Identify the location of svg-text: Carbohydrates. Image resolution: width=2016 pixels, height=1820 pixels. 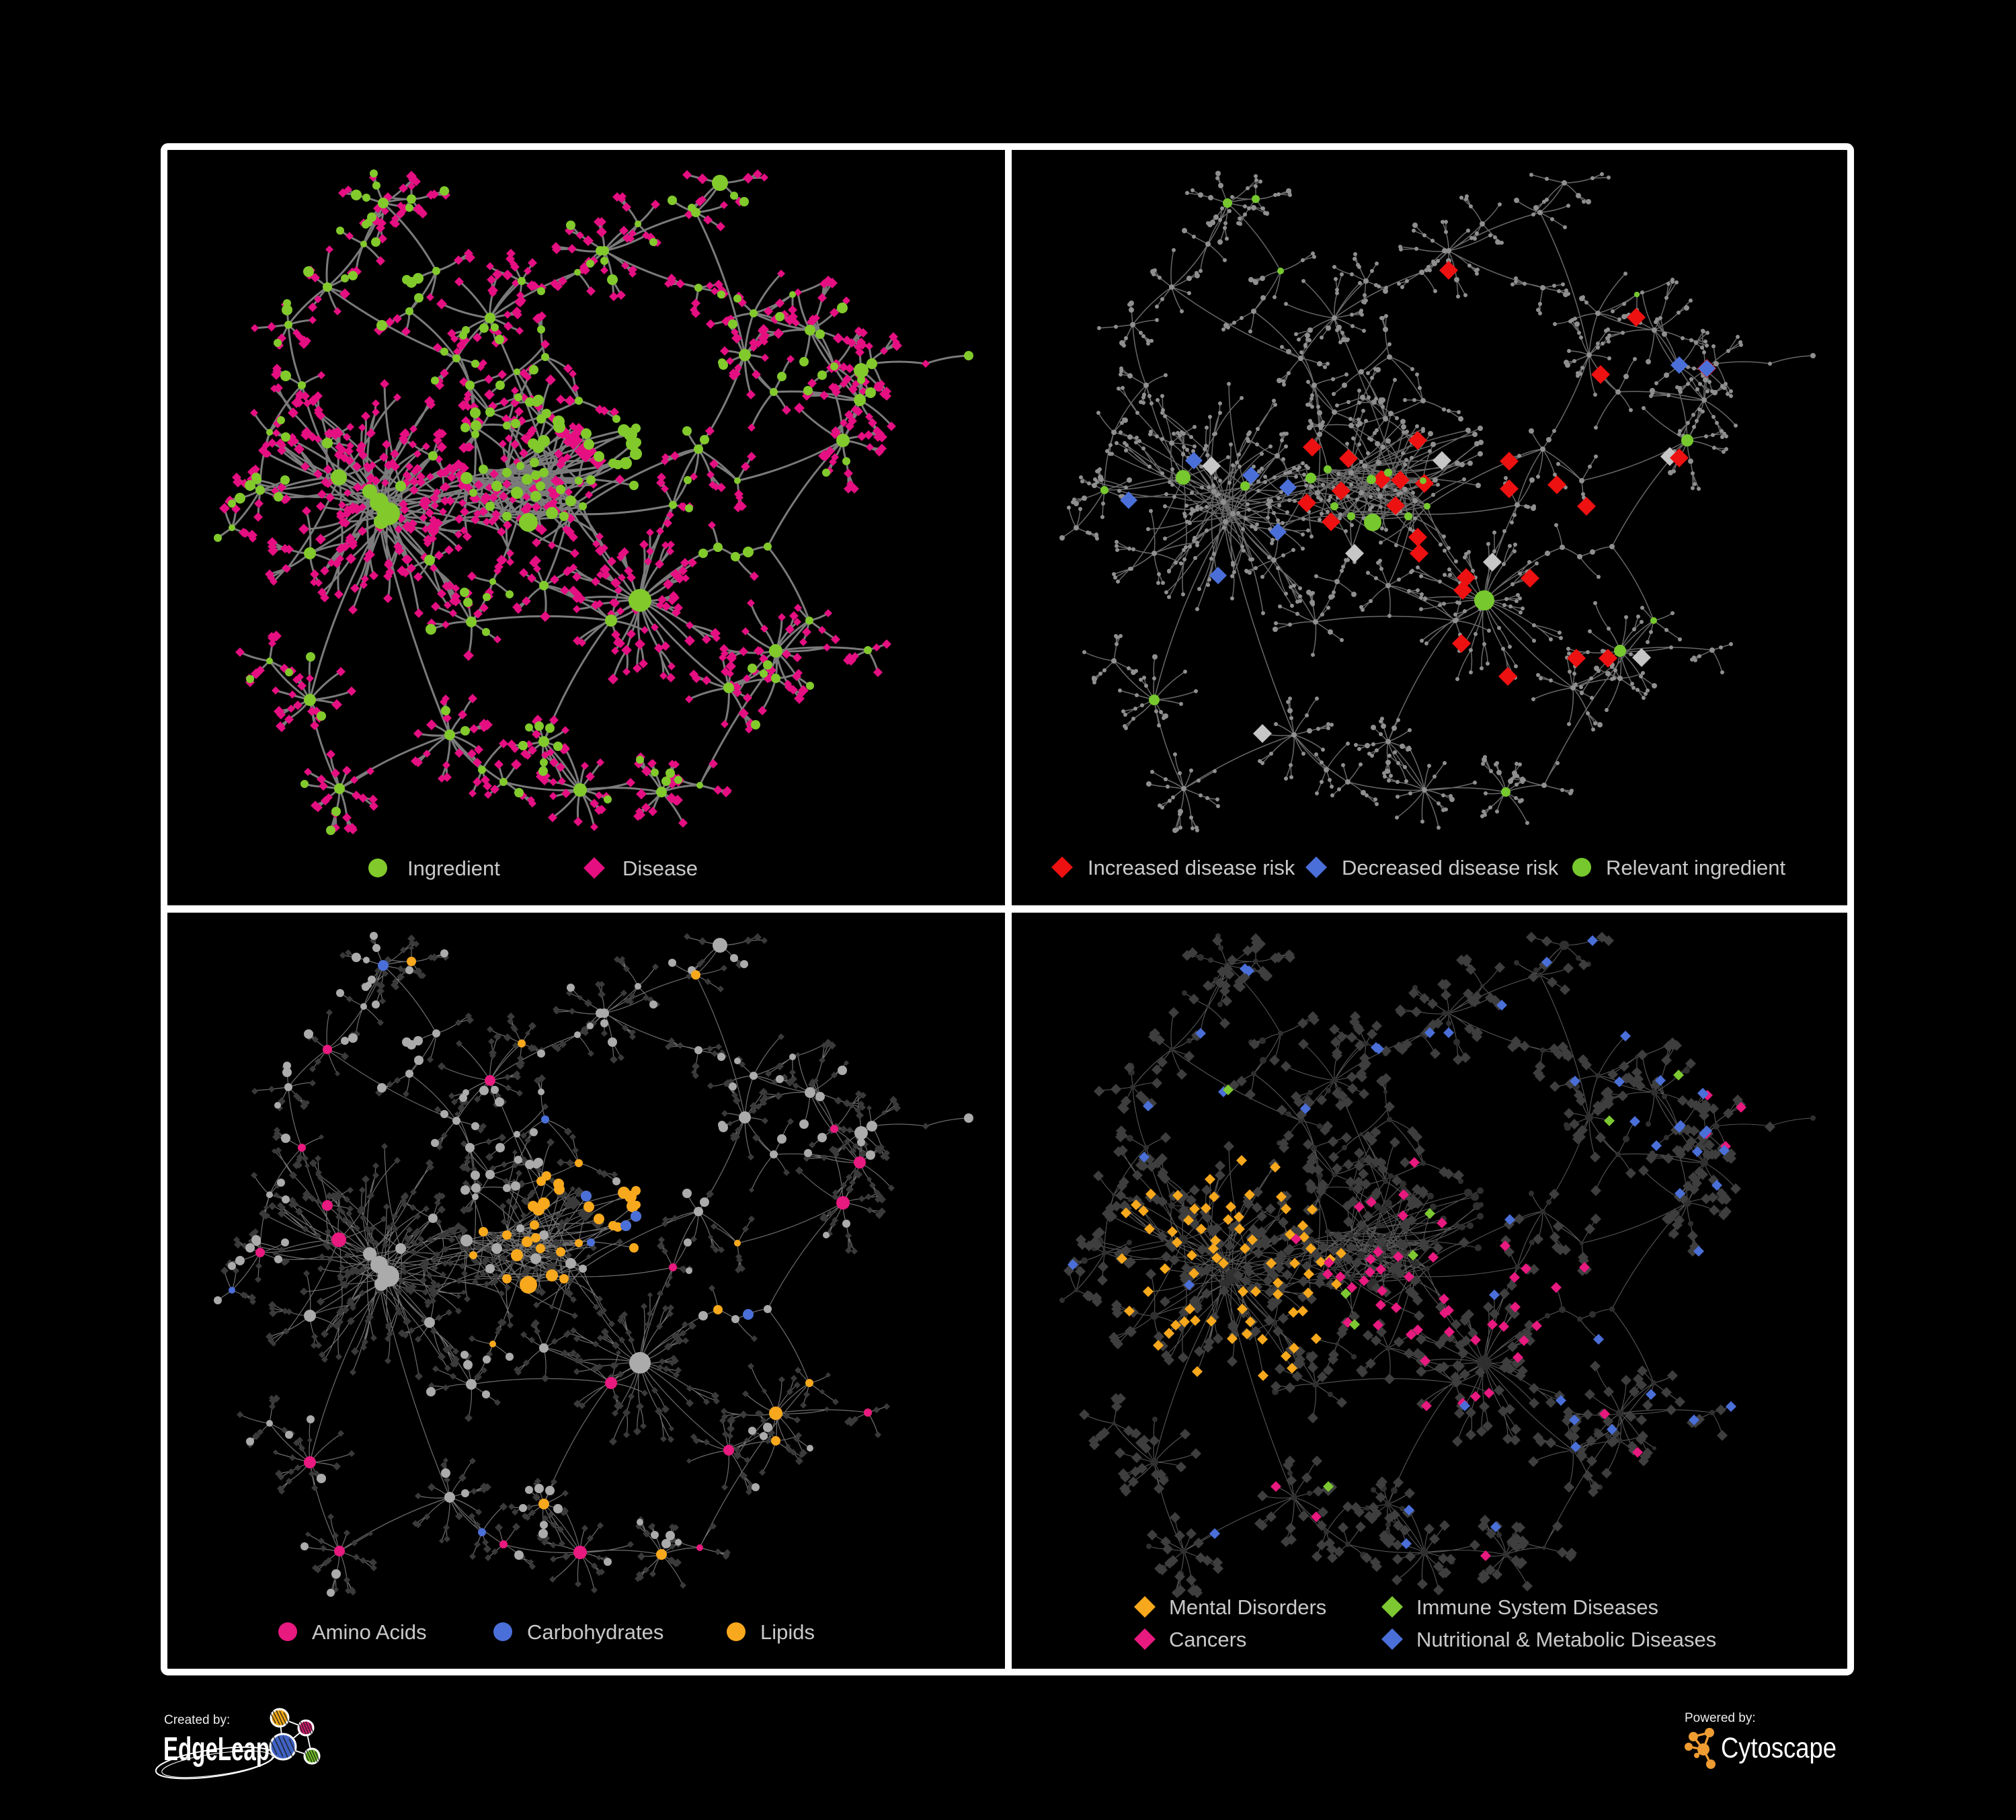
(595, 1632).